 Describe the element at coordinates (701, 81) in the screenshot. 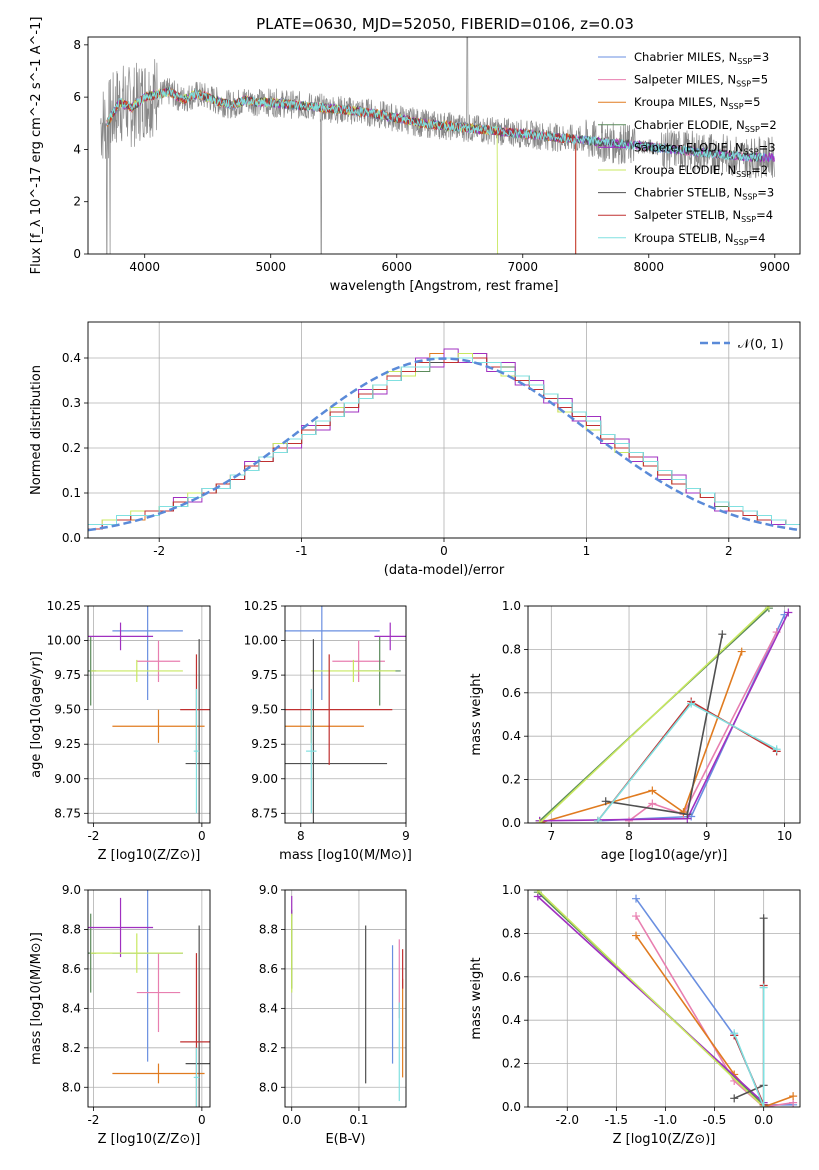

I see `legend-entry: Salpeter MILES, NSSP=5` at that location.